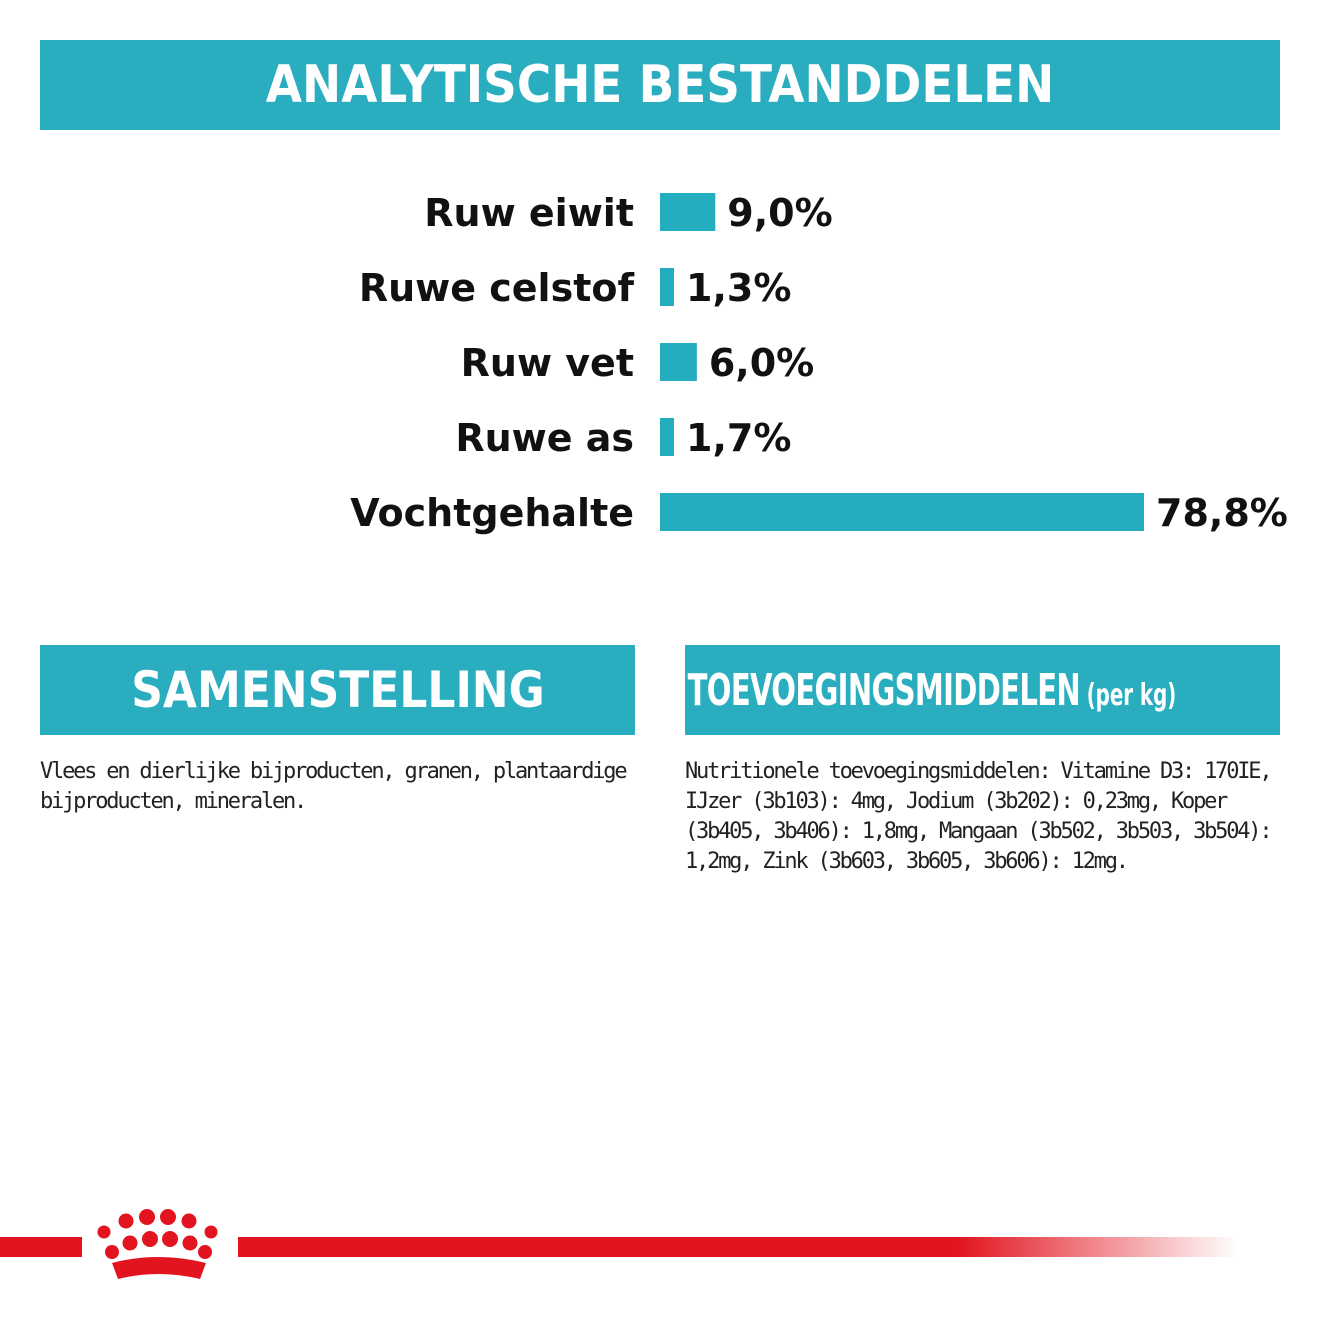 The height and width of the screenshot is (1320, 1320). Describe the element at coordinates (761, 363) in the screenshot. I see `data-label: 6,0%` at that location.